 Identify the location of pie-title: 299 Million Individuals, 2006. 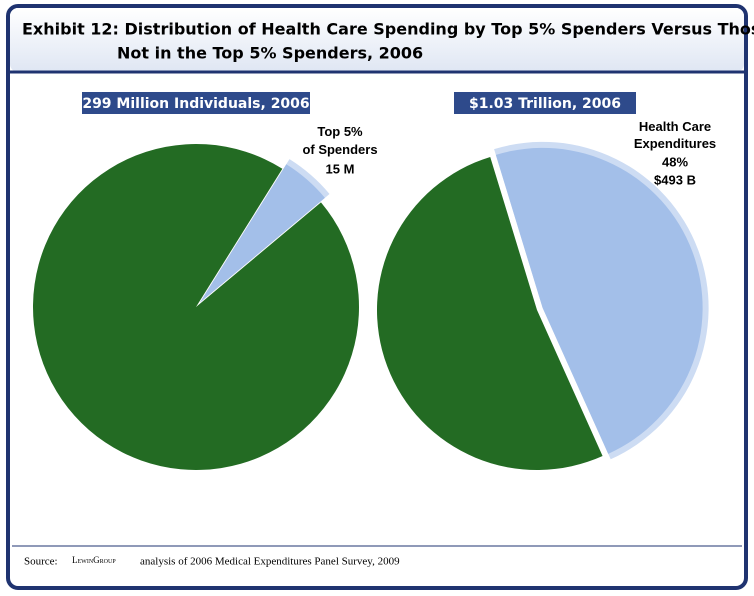
(195, 104).